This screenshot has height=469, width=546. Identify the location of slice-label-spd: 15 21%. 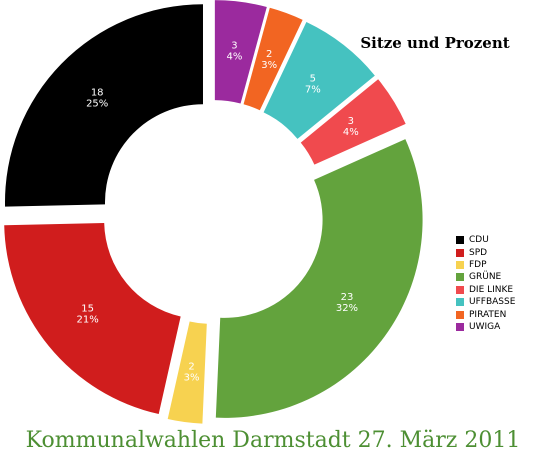
(88, 315).